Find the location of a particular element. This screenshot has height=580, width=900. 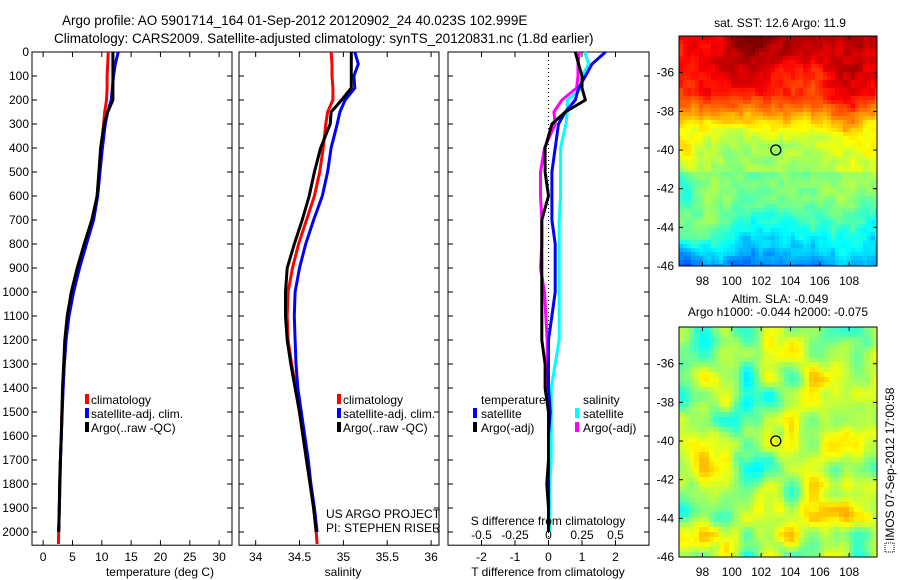

x-tick-label: 30 is located at coordinates (219, 557).